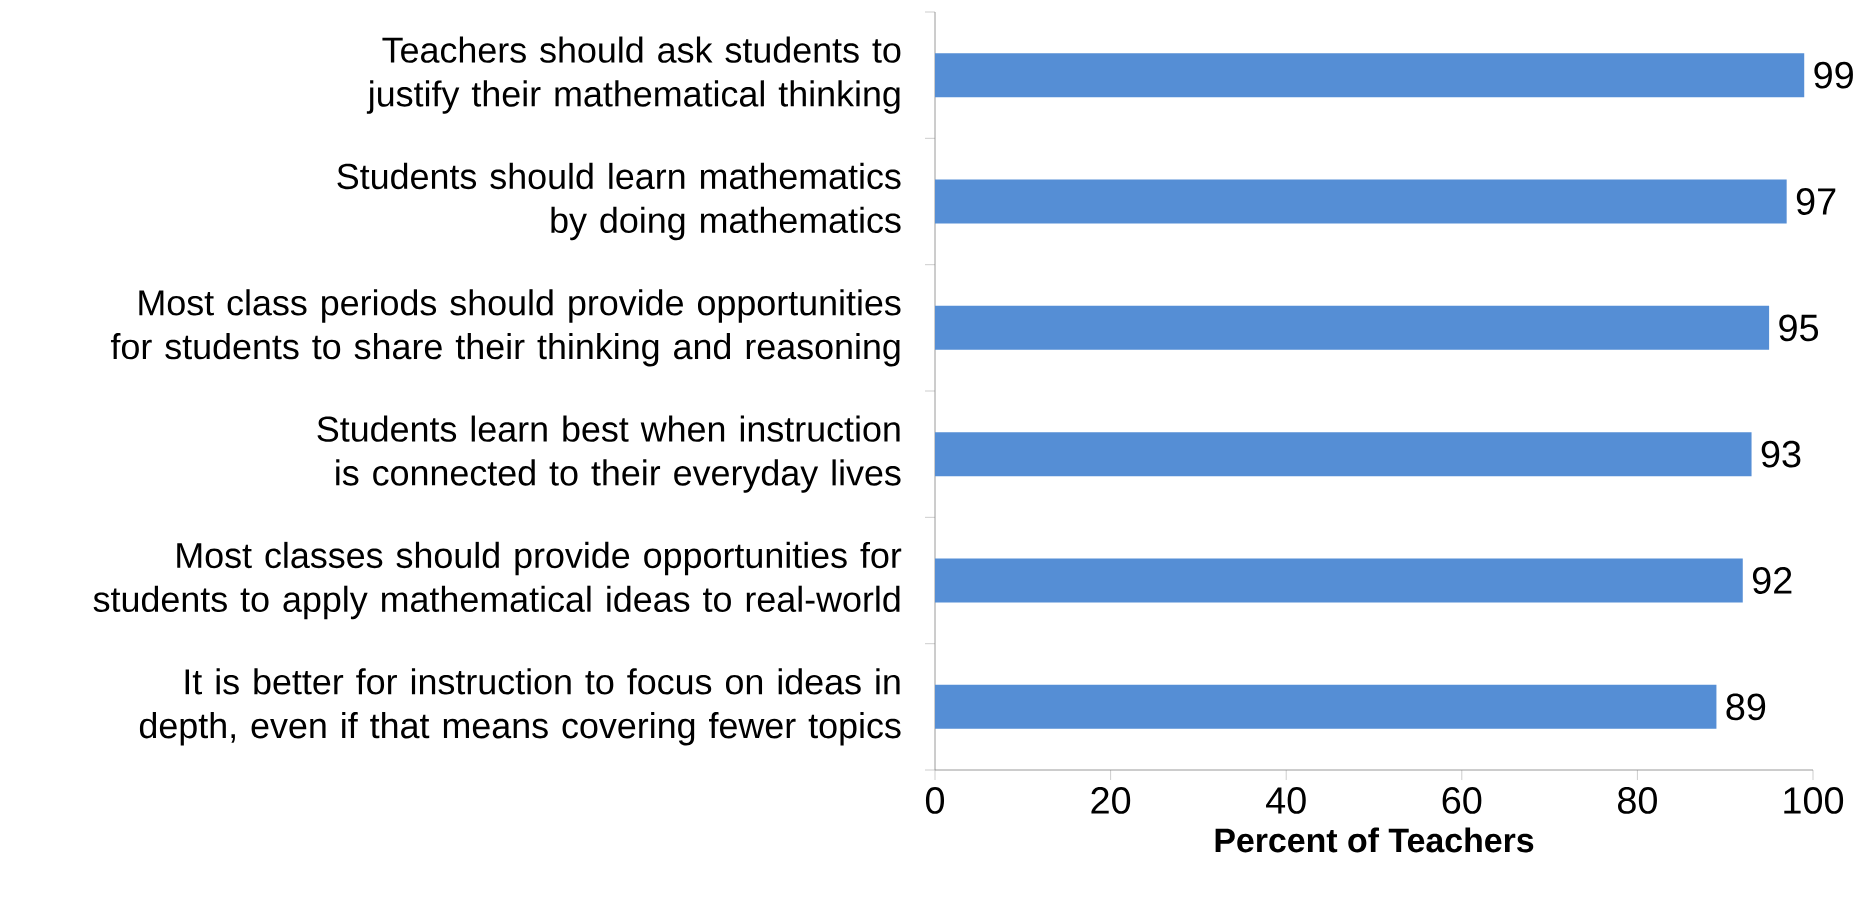 This screenshot has width=1871, height=914. I want to click on x-tick-label: 0, so click(935, 800).